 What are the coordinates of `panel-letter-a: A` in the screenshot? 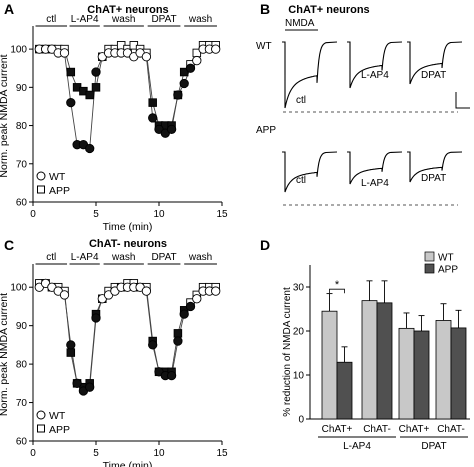 It's located at (9, 9).